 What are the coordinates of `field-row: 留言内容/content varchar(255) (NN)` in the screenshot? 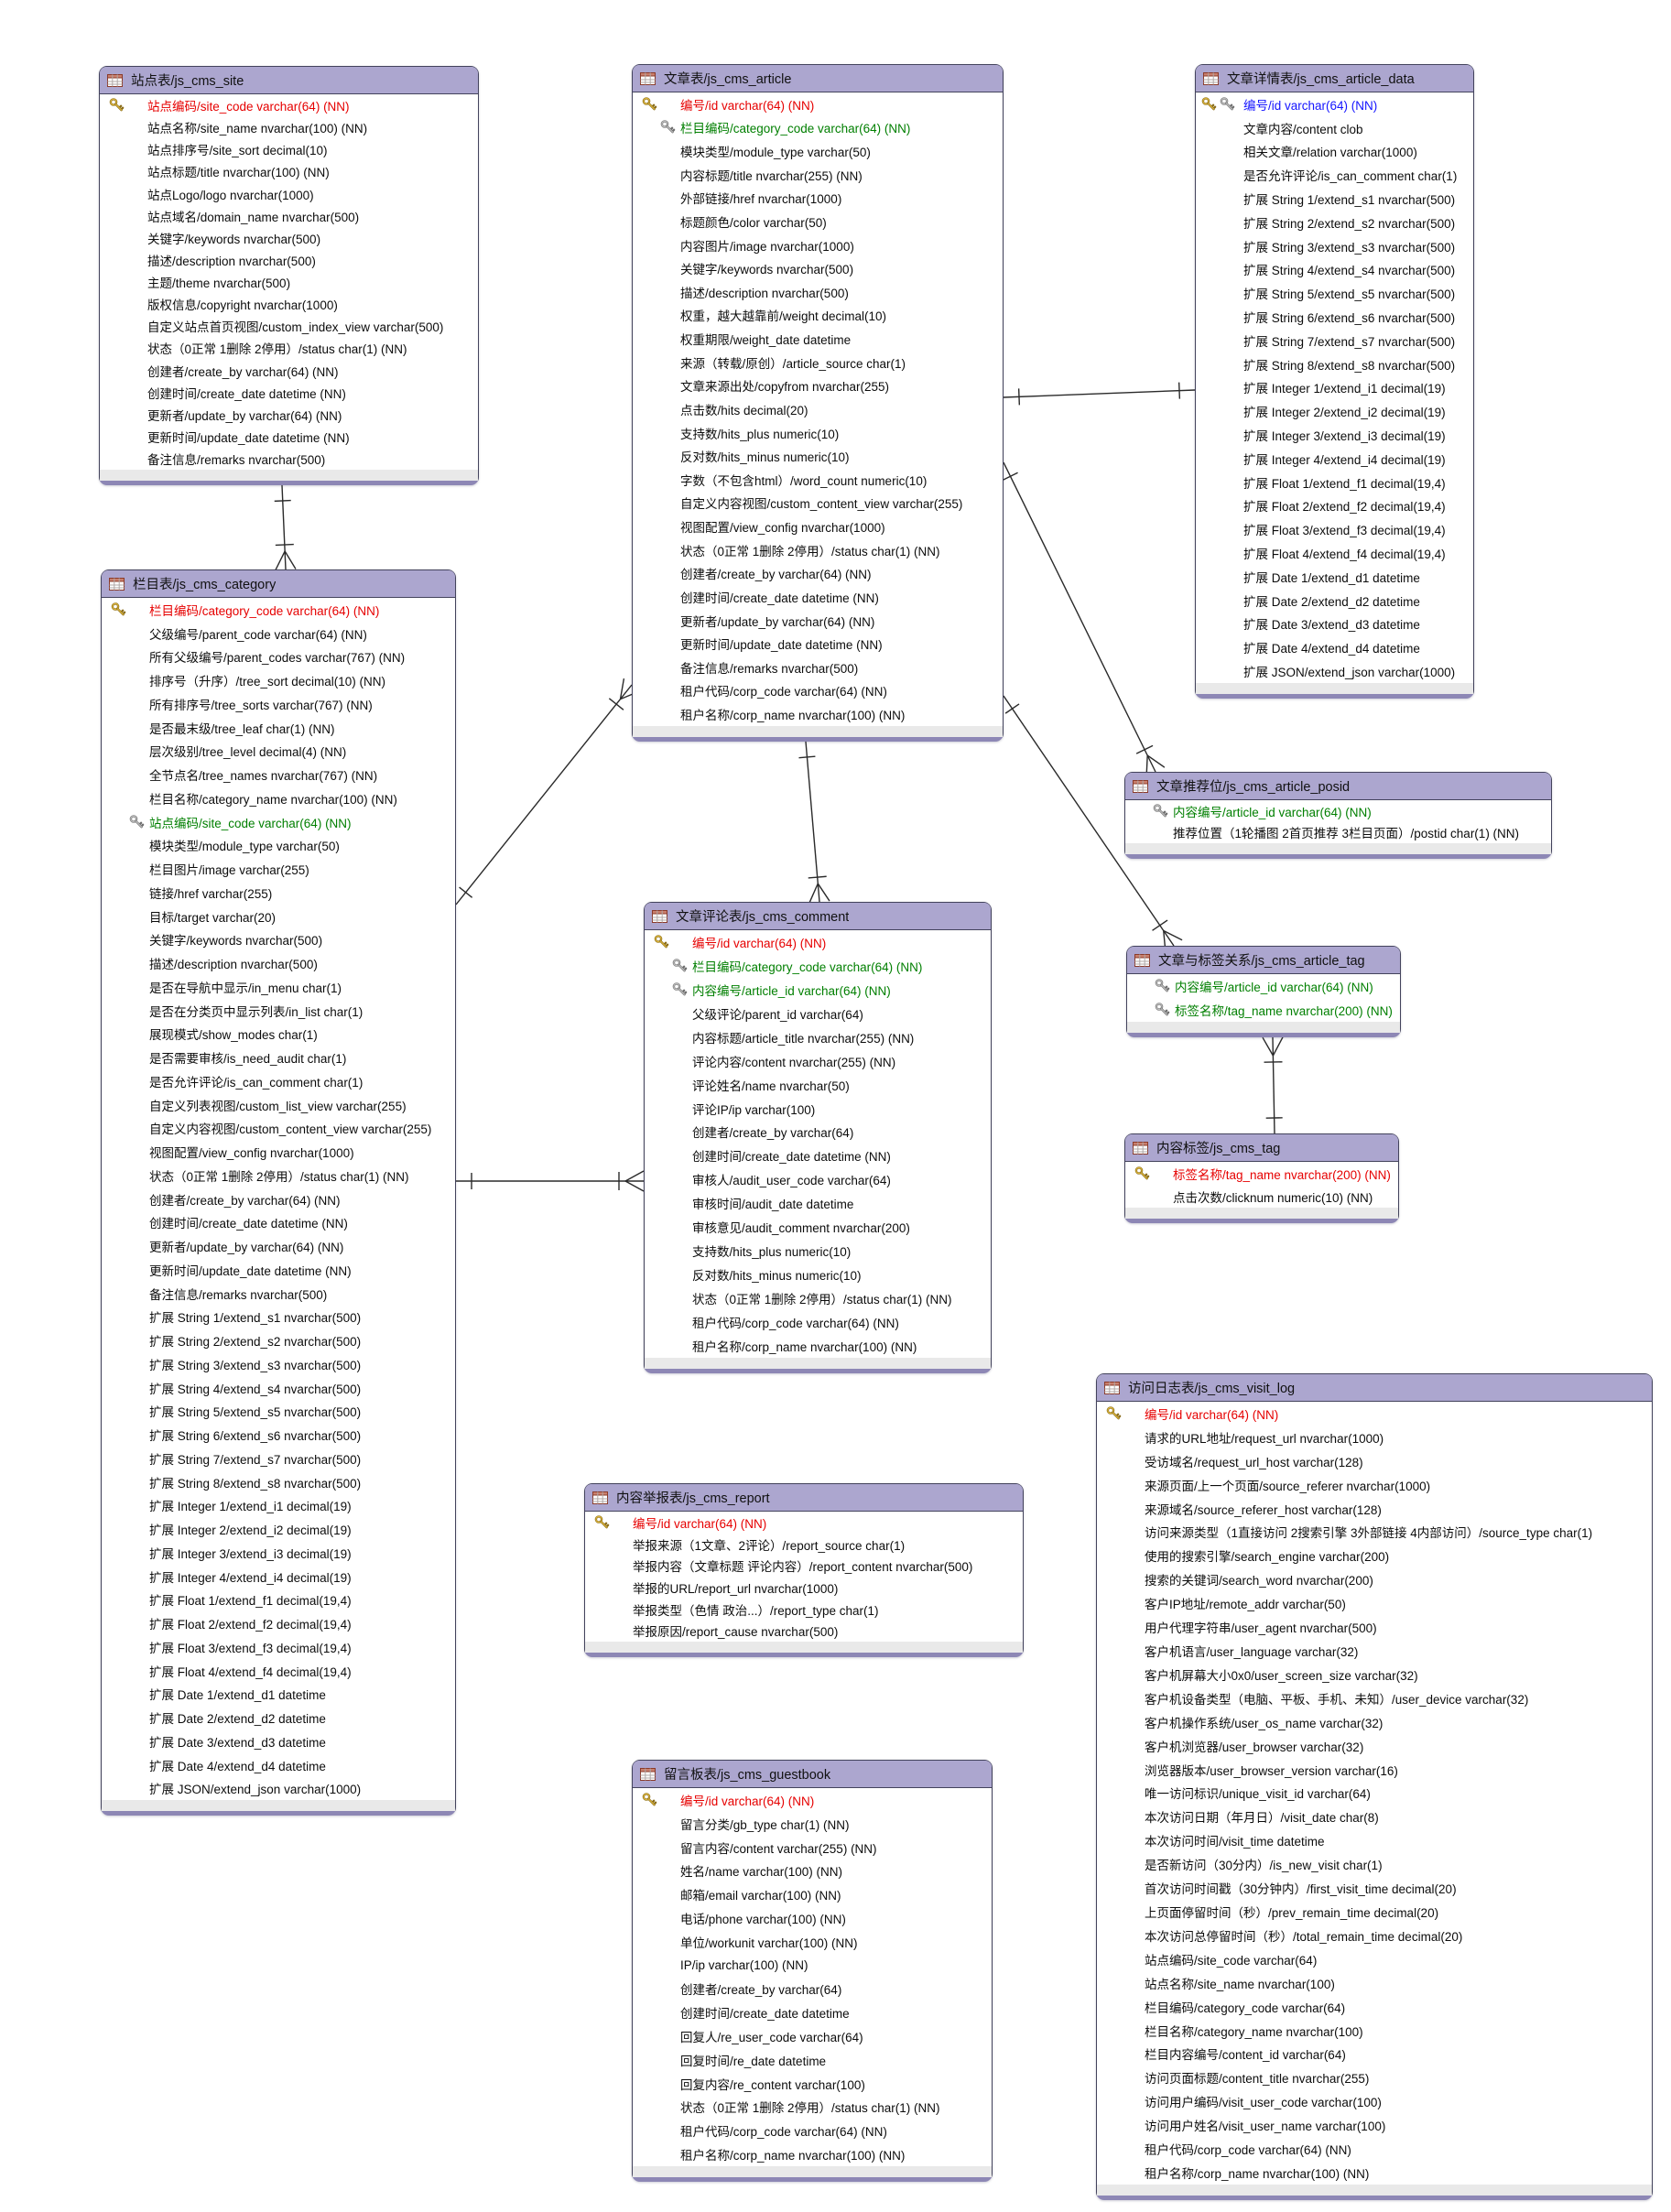 It's located at (812, 1848).